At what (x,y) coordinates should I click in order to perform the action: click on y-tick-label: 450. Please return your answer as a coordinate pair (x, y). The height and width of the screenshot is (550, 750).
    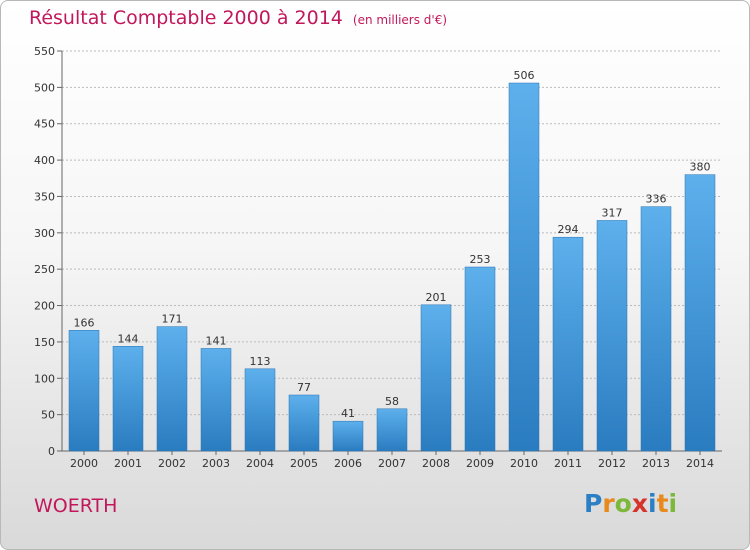
    Looking at the image, I should click on (44, 124).